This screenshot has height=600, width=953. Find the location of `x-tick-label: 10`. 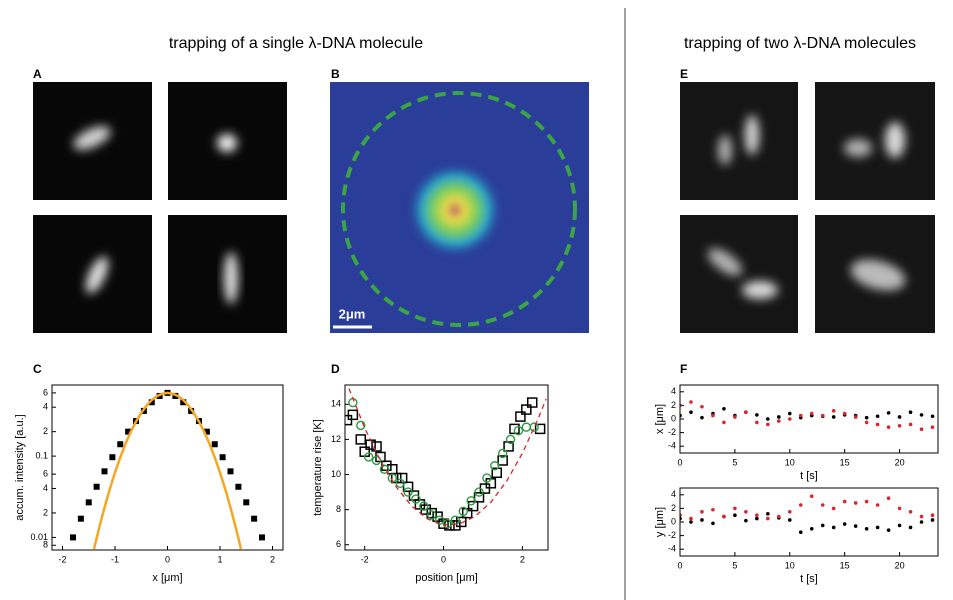

x-tick-label: 10 is located at coordinates (790, 565).